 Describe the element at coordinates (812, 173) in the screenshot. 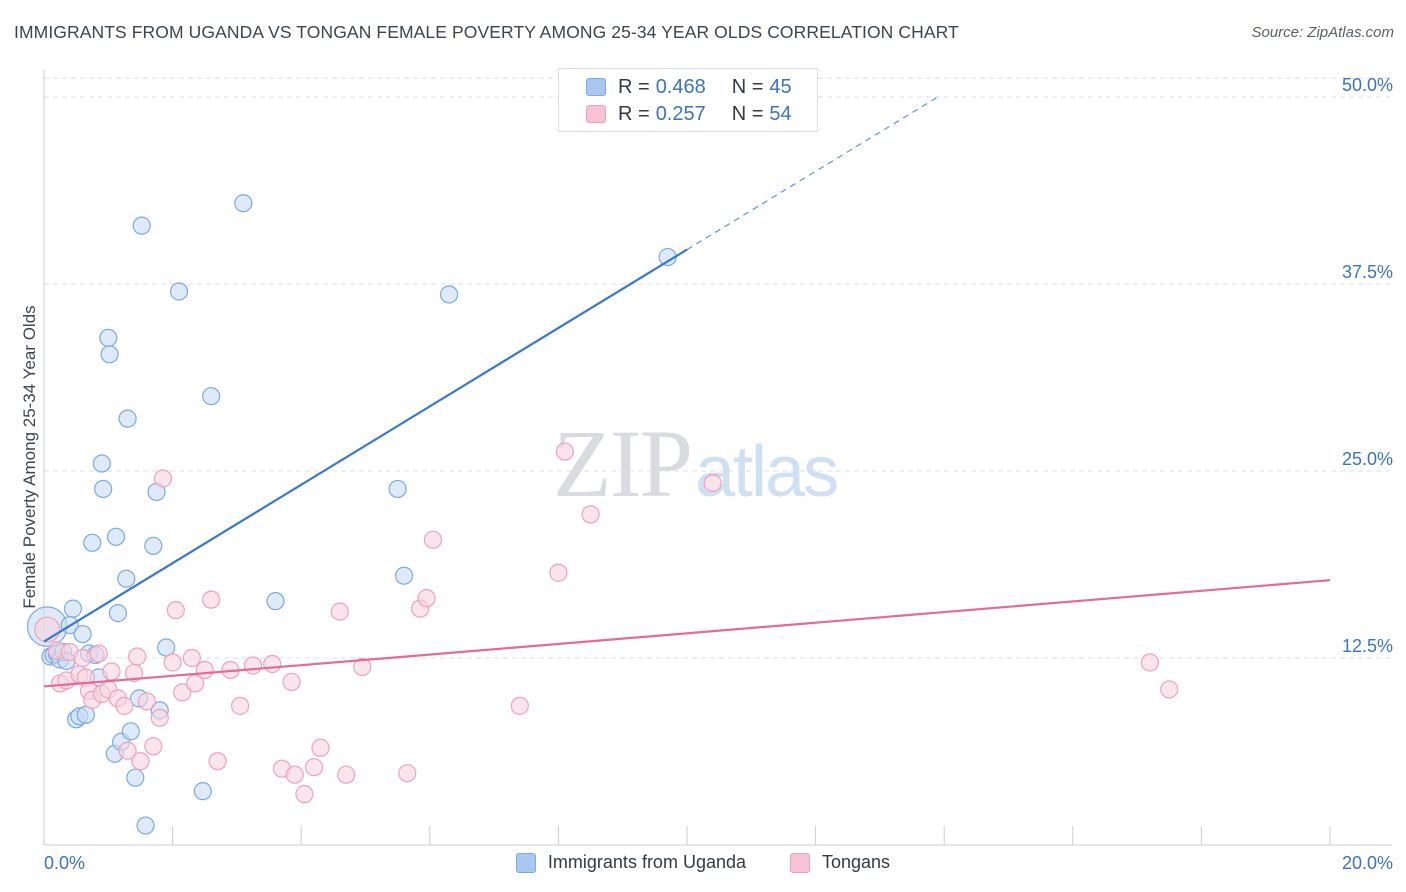

I see `trend-line-uganda-extension` at that location.